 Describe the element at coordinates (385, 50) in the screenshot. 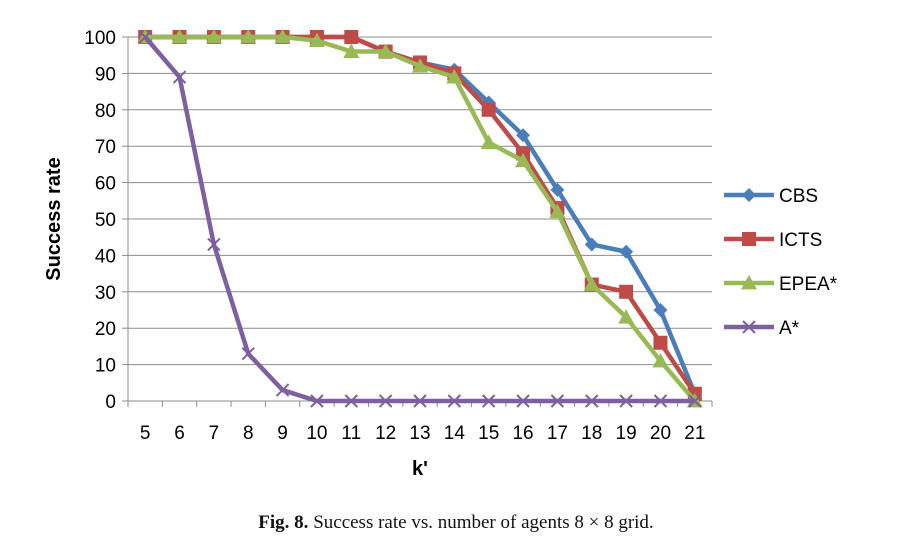

I see `data-point-EPEA*-12` at that location.